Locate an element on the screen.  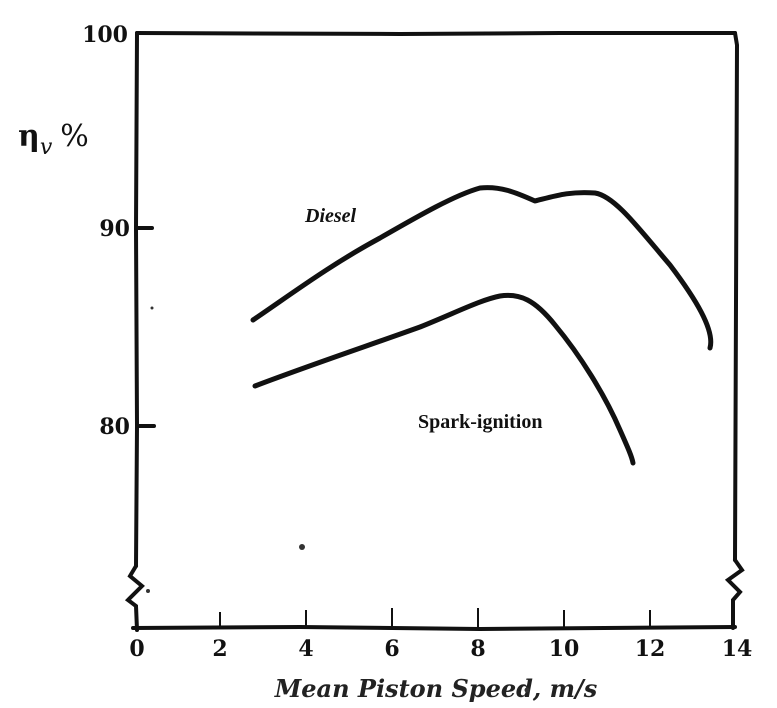
x-tick-labels: 0 2 4 6 8 10 12 14 is located at coordinates (440, 649).